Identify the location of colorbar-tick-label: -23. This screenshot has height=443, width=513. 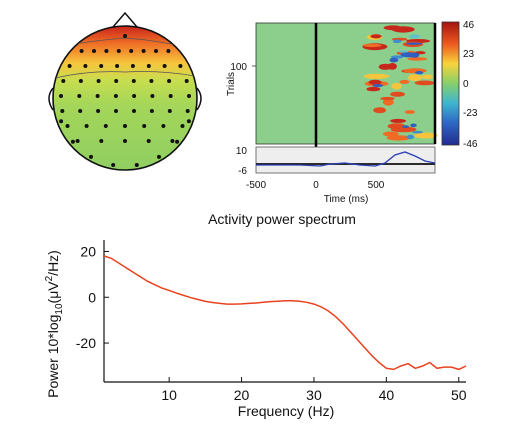
(470, 113).